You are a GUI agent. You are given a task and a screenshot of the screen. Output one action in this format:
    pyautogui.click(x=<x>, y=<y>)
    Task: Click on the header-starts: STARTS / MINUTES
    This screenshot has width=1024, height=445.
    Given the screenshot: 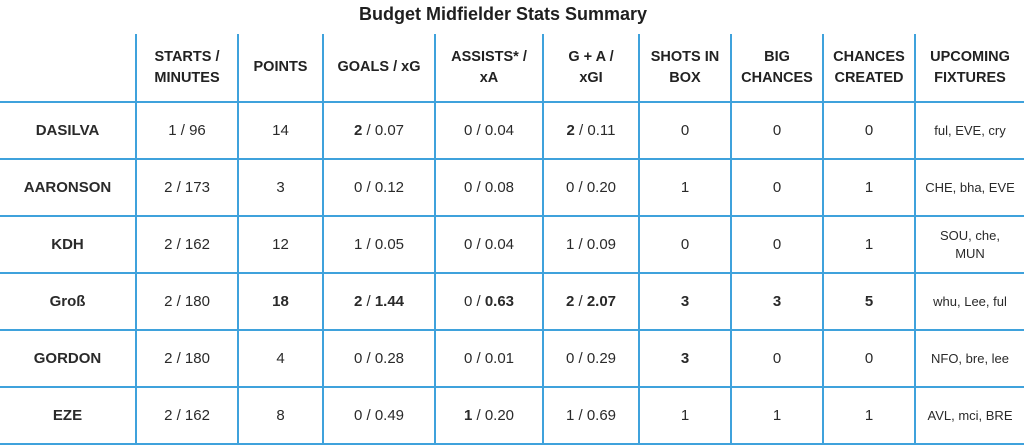 What is the action you would take?
    pyautogui.click(x=186, y=68)
    